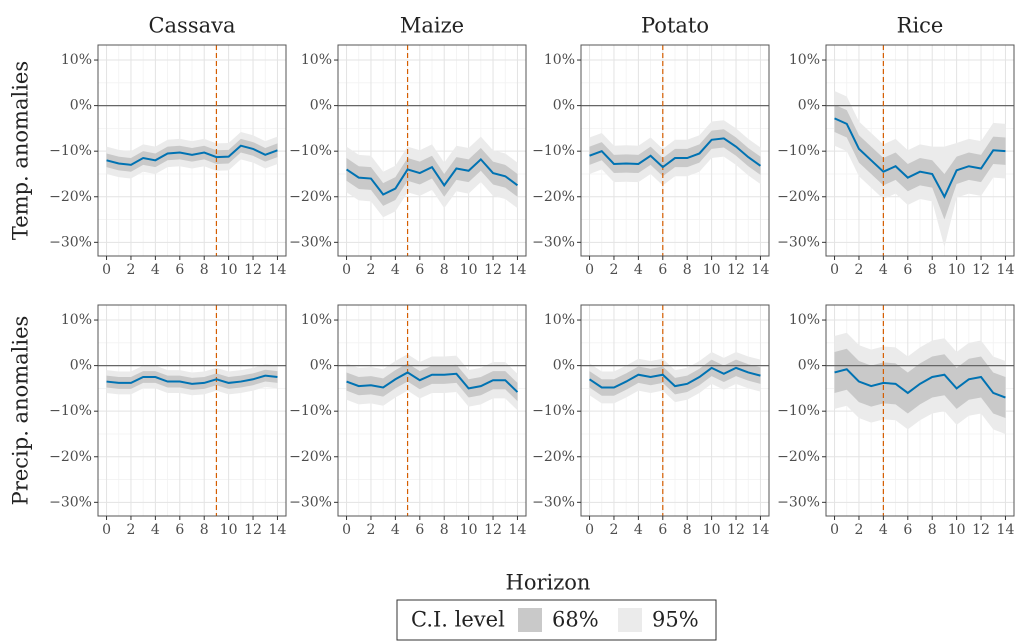 This screenshot has height=641, width=1030. I want to click on x-axis-label: Horizon, so click(548, 583).